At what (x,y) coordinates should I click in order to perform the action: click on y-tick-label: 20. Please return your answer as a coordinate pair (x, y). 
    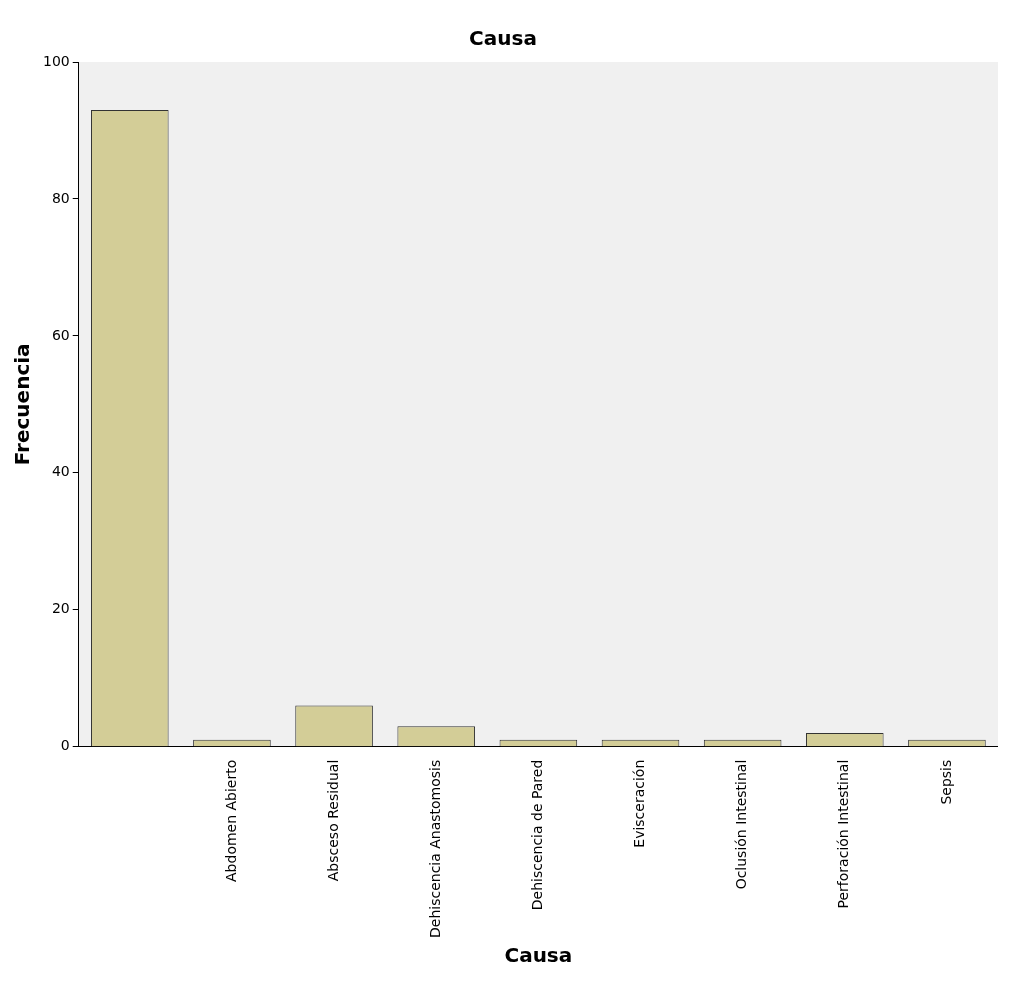
    Looking at the image, I should click on (60, 608).